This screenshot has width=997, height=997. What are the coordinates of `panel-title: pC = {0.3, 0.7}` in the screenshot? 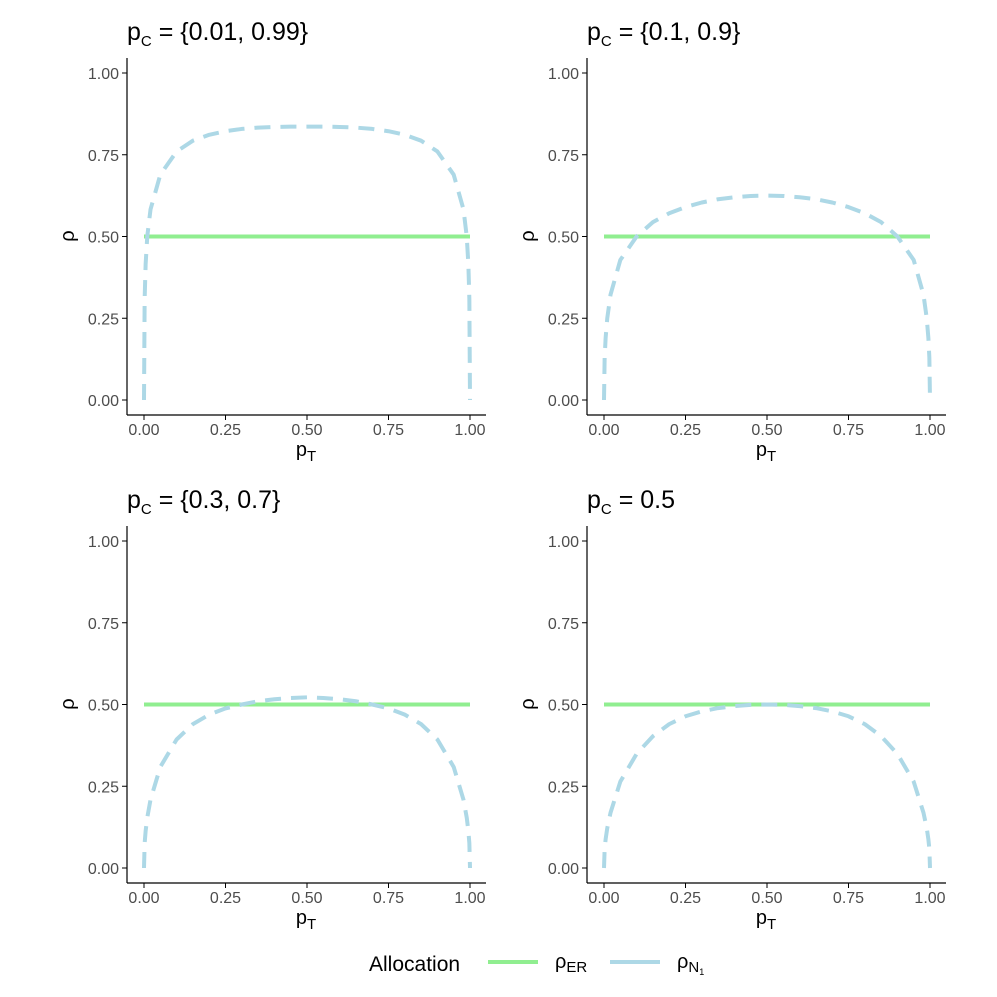 It's located at (203, 502).